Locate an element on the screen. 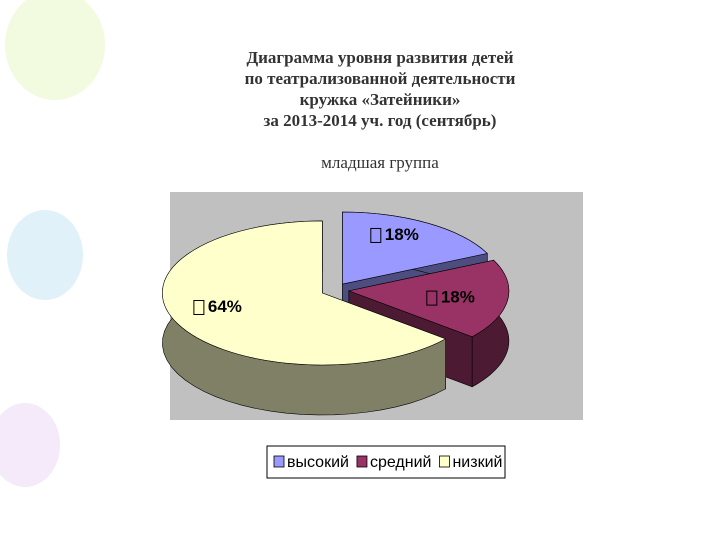  legend-box is located at coordinates (386, 462).